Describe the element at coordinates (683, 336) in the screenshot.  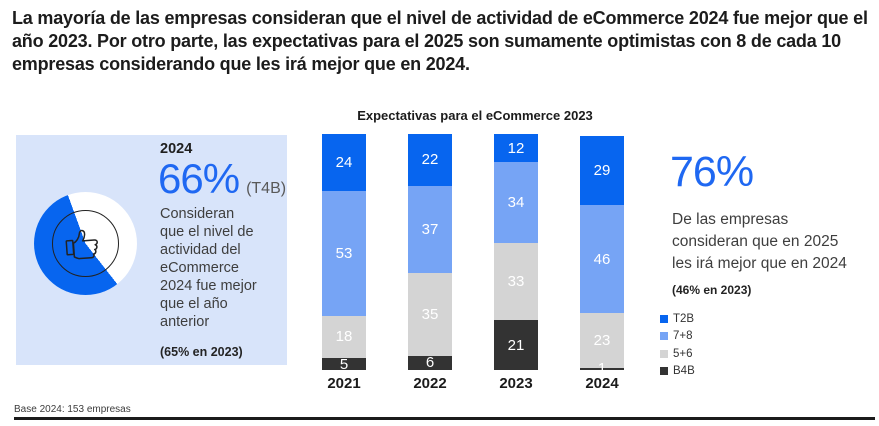
I see `legend-label: 7+8` at that location.